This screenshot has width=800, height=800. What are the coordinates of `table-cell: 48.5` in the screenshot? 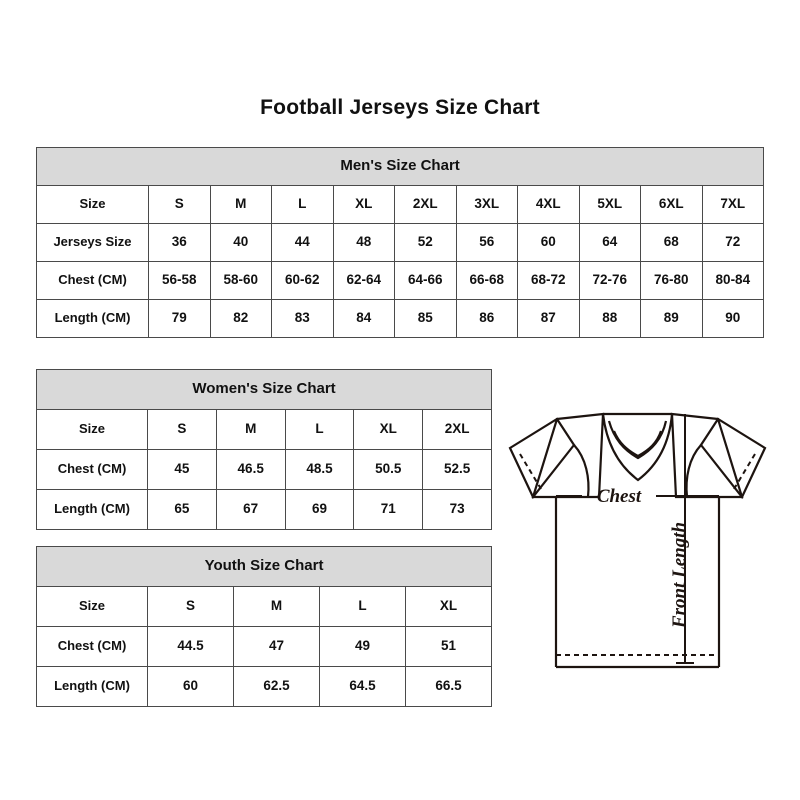 It's located at (319, 469).